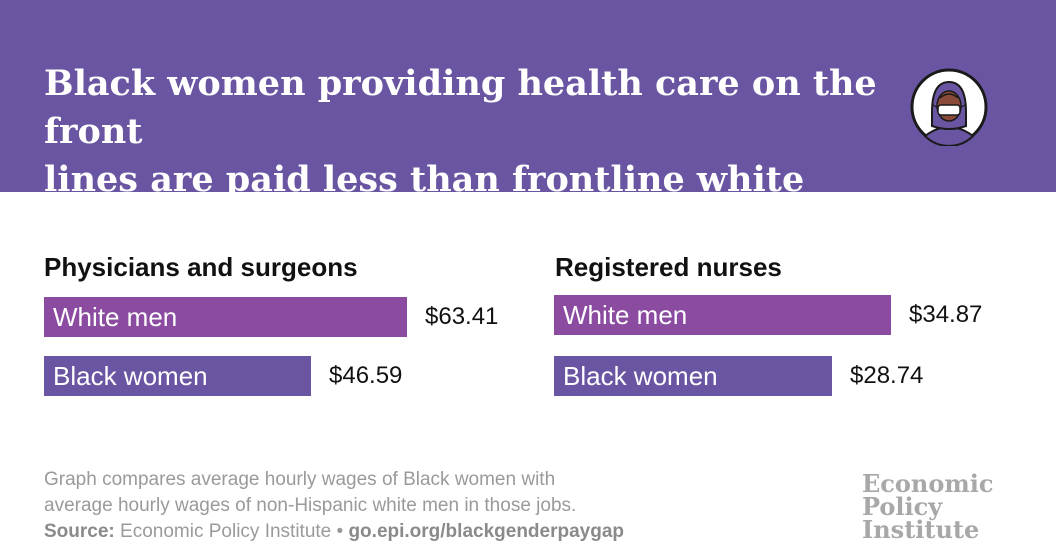 Image resolution: width=1056 pixels, height=544 pixels. I want to click on chart-title-nurses: Registered nurses, so click(668, 267).